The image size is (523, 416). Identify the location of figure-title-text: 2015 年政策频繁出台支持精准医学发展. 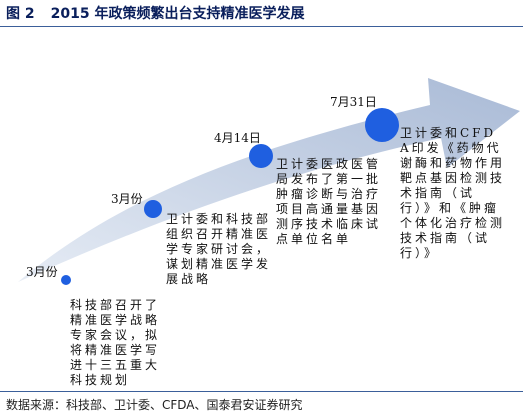
(177, 14).